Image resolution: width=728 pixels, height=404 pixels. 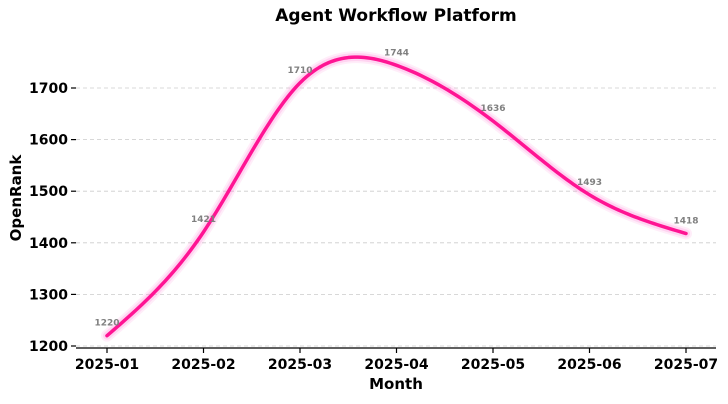 I want to click on x-tick-label-2025-05: 2025-05, so click(x=493, y=365).